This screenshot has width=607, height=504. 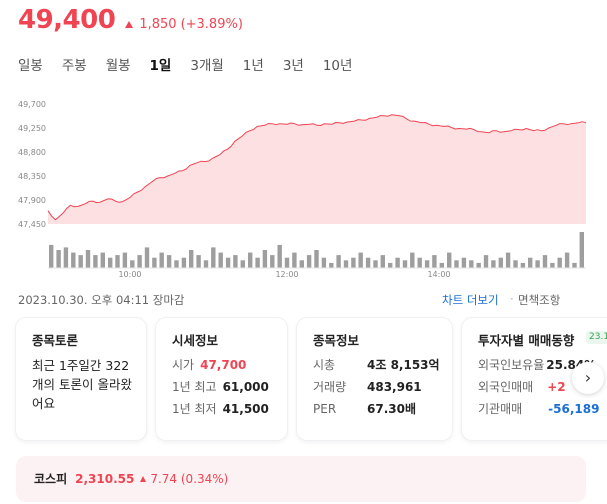 I want to click on institution-value: -56,189, so click(x=574, y=409).